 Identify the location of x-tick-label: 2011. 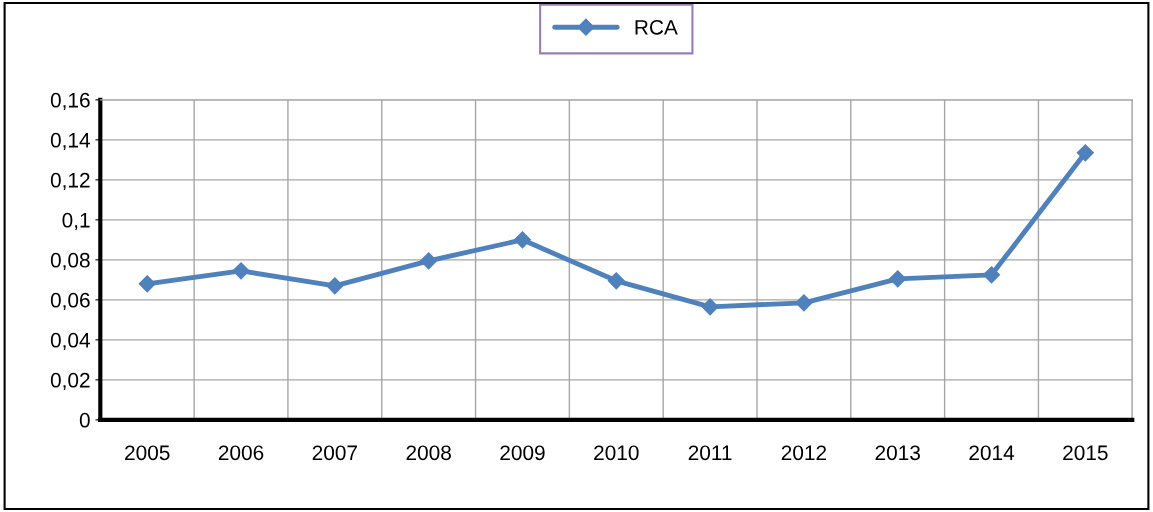
(710, 453).